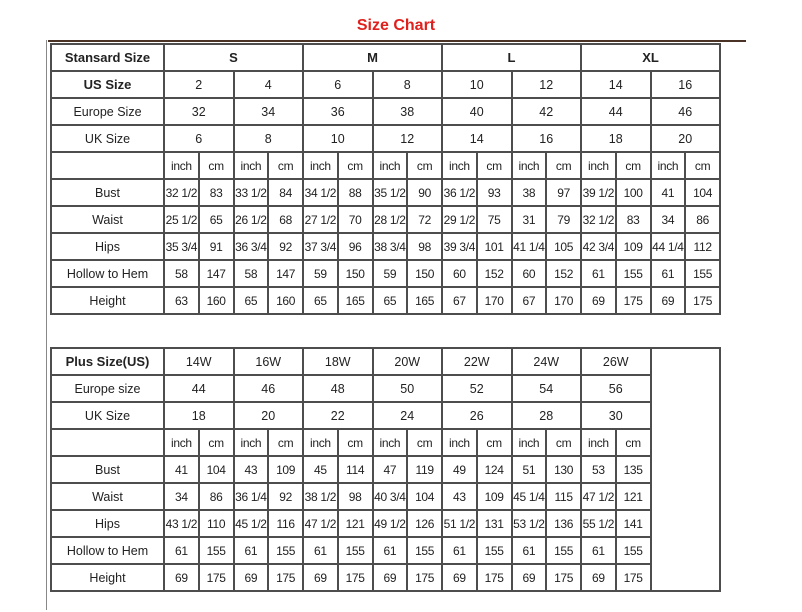 The image size is (802, 612). What do you see at coordinates (107, 388) in the screenshot?
I see `row-label: Europe size` at bounding box center [107, 388].